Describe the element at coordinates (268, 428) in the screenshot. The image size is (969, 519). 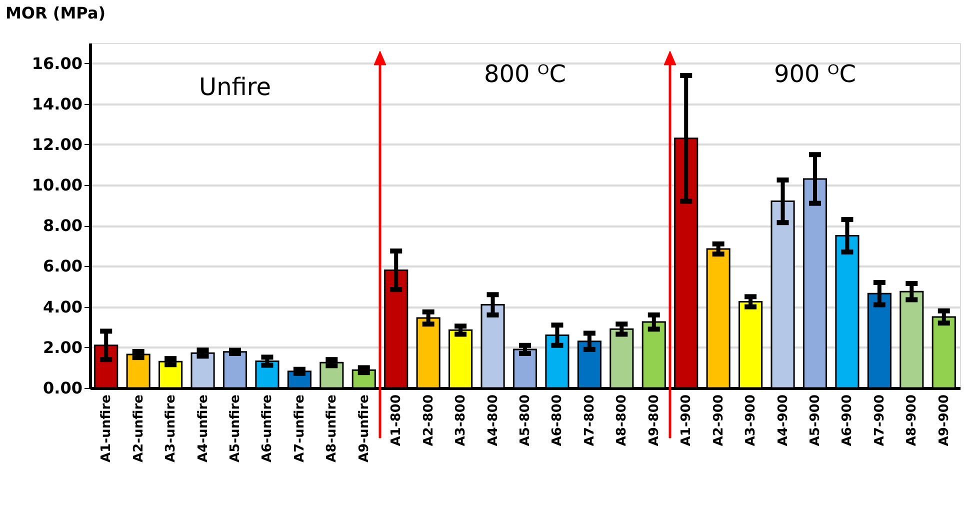
I see `x-tick-label: A6-unfire` at that location.